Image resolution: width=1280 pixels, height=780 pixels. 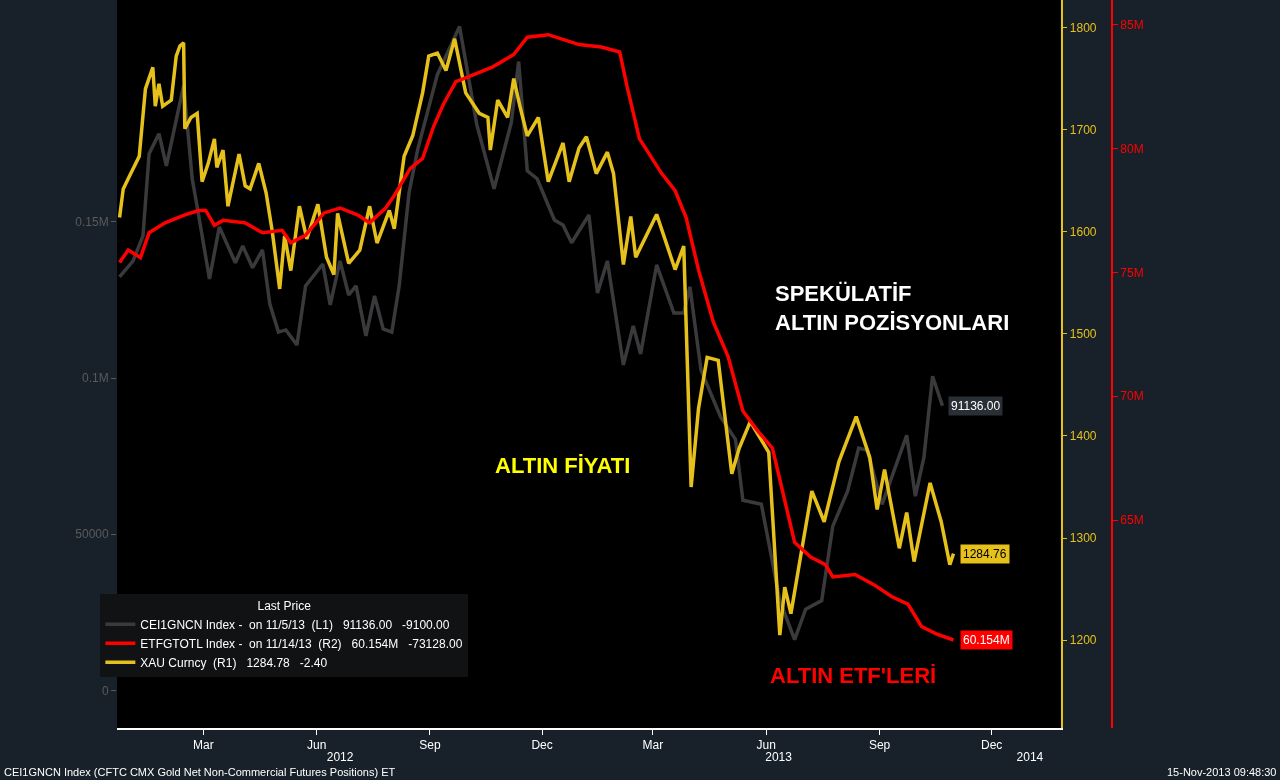 What do you see at coordinates (105, 690) in the screenshot?
I see `y-tick-label: 0` at bounding box center [105, 690].